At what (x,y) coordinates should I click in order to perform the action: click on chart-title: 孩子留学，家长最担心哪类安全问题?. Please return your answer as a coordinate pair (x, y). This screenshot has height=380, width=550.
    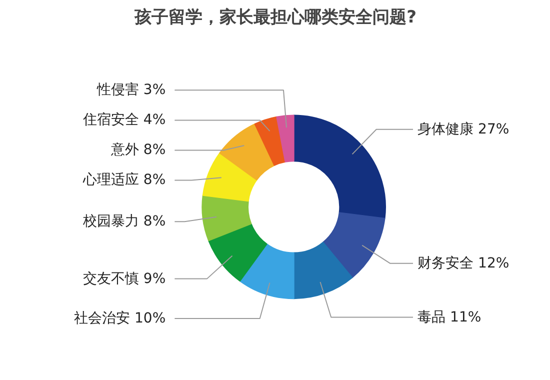
    Looking at the image, I should click on (275, 18).